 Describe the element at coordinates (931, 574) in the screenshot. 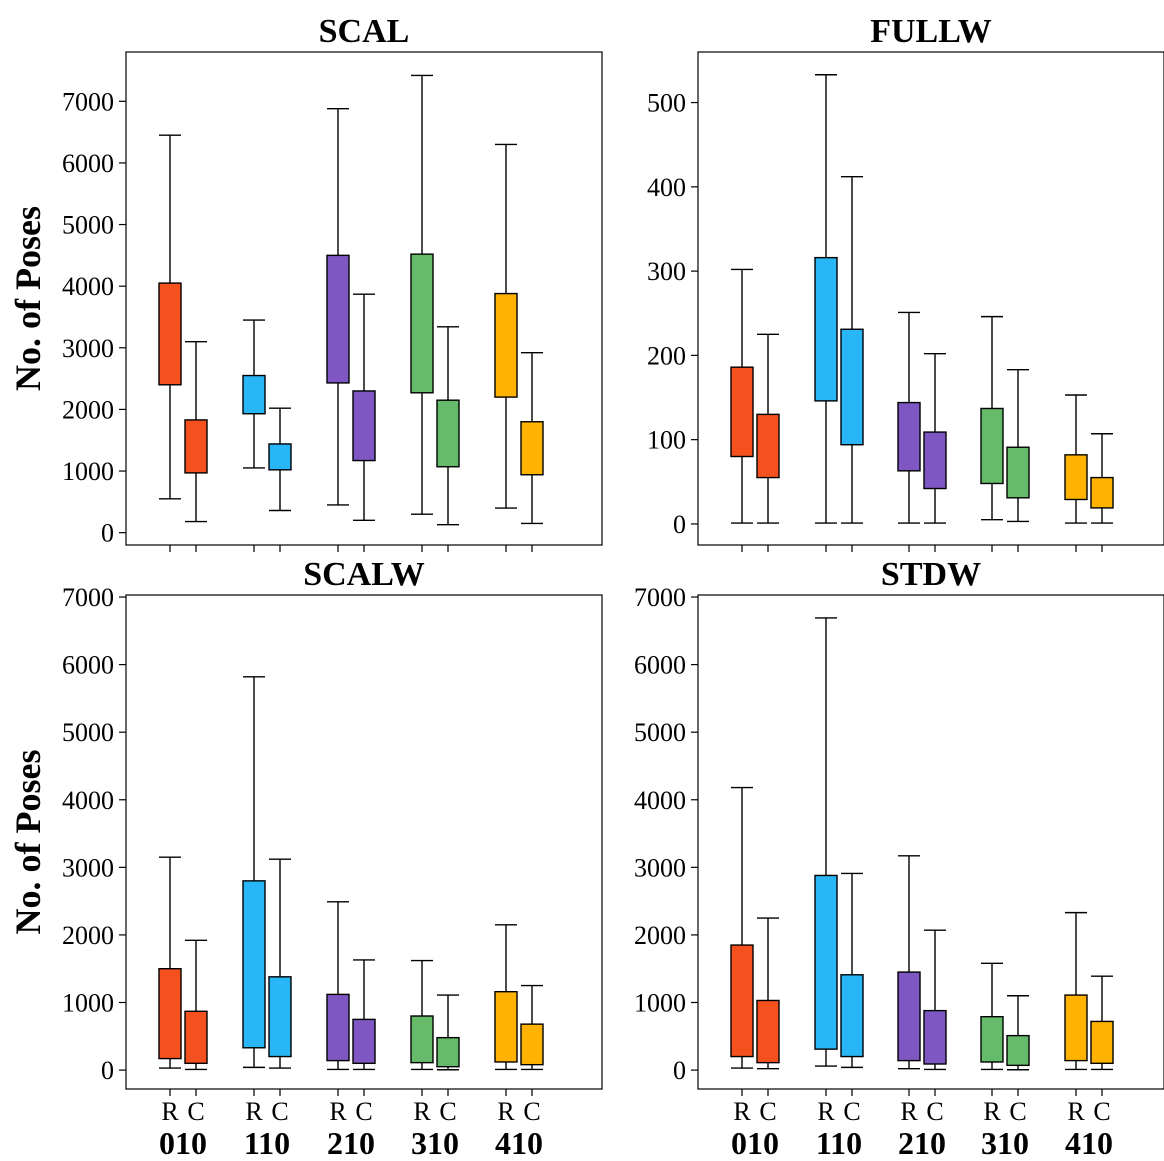

I see `panel-title: STDW` at that location.